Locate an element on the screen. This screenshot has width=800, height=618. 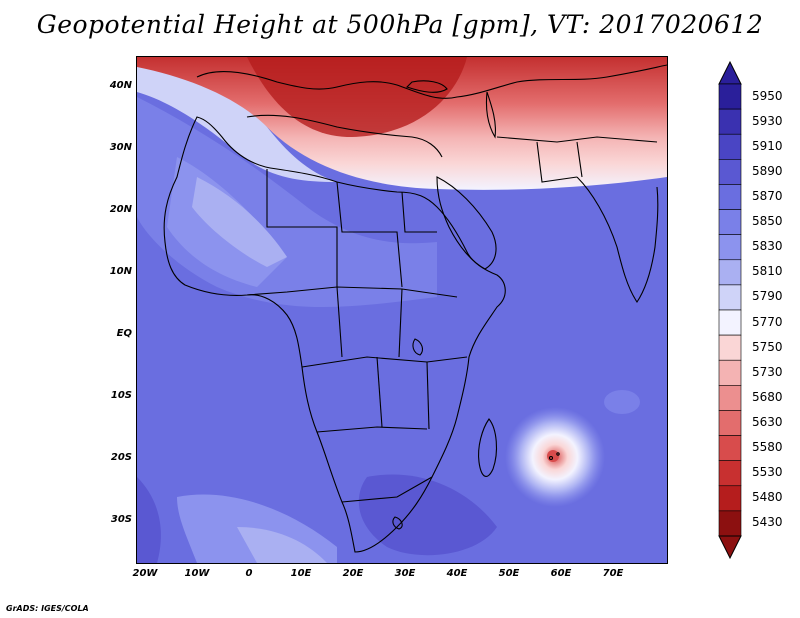
colorbar-bottom-arrow is located at coordinates (730, 547).